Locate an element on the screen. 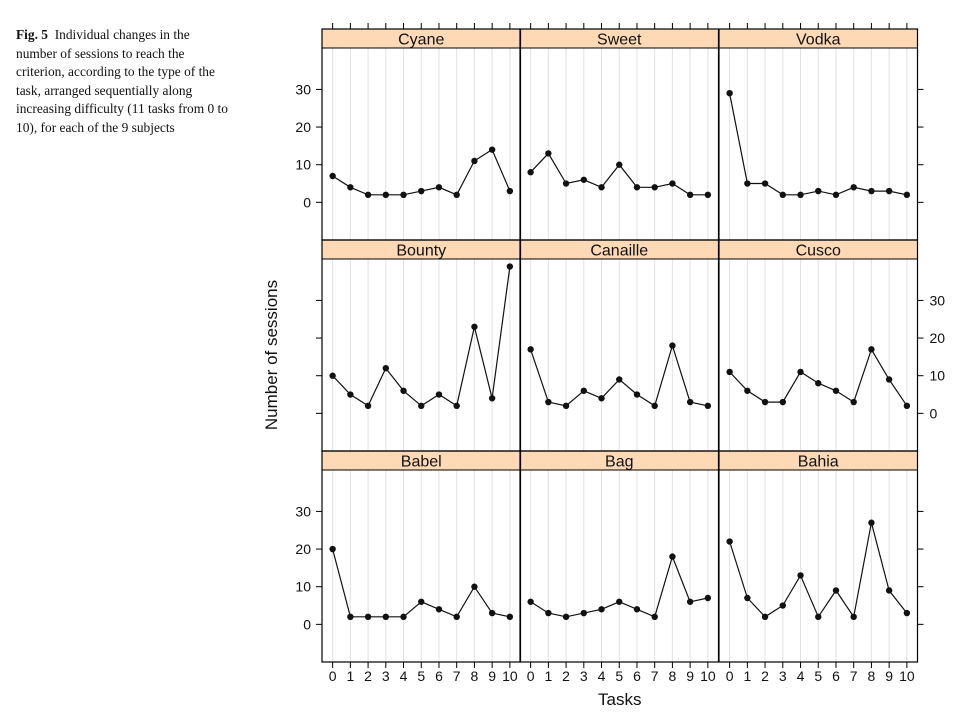 This screenshot has height=725, width=961. y-tick-label-right-1-0: 0 is located at coordinates (934, 413).